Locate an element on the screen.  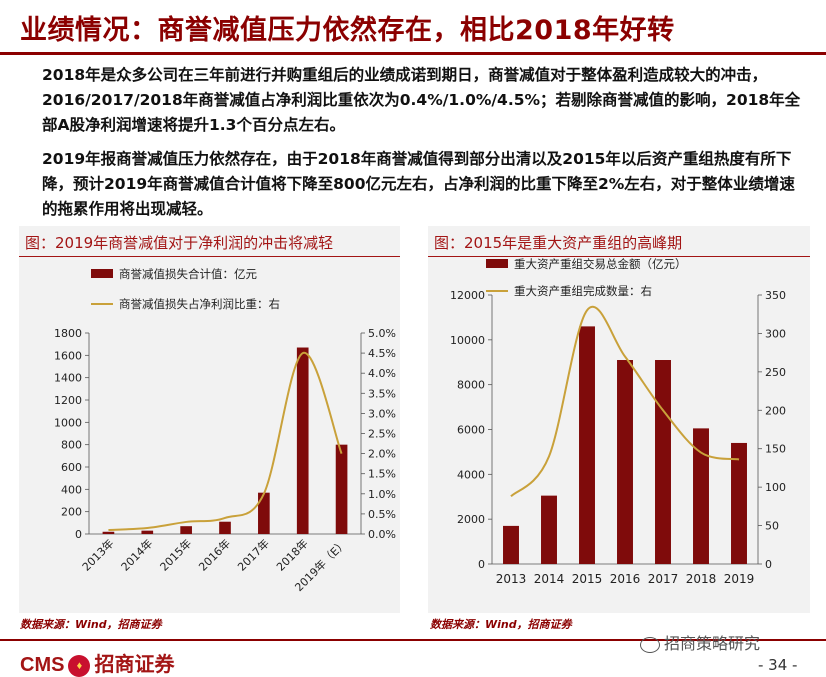
left-axis-tick-label: 1000 is located at coordinates (68, 422).